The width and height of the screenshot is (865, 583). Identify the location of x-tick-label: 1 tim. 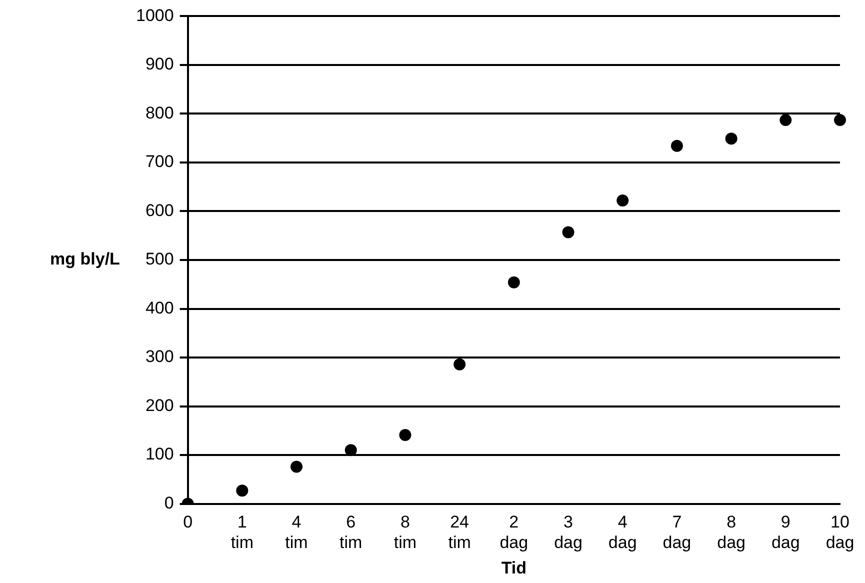
(242, 532).